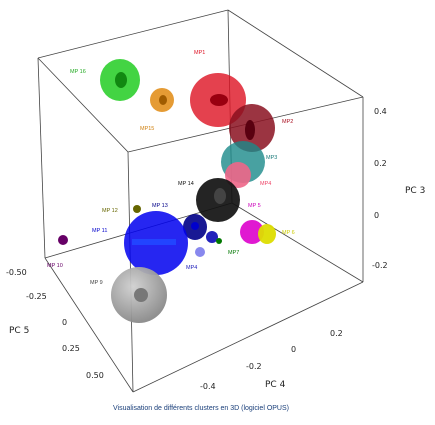  I want to click on pc4-tick: 0, so click(293, 349).